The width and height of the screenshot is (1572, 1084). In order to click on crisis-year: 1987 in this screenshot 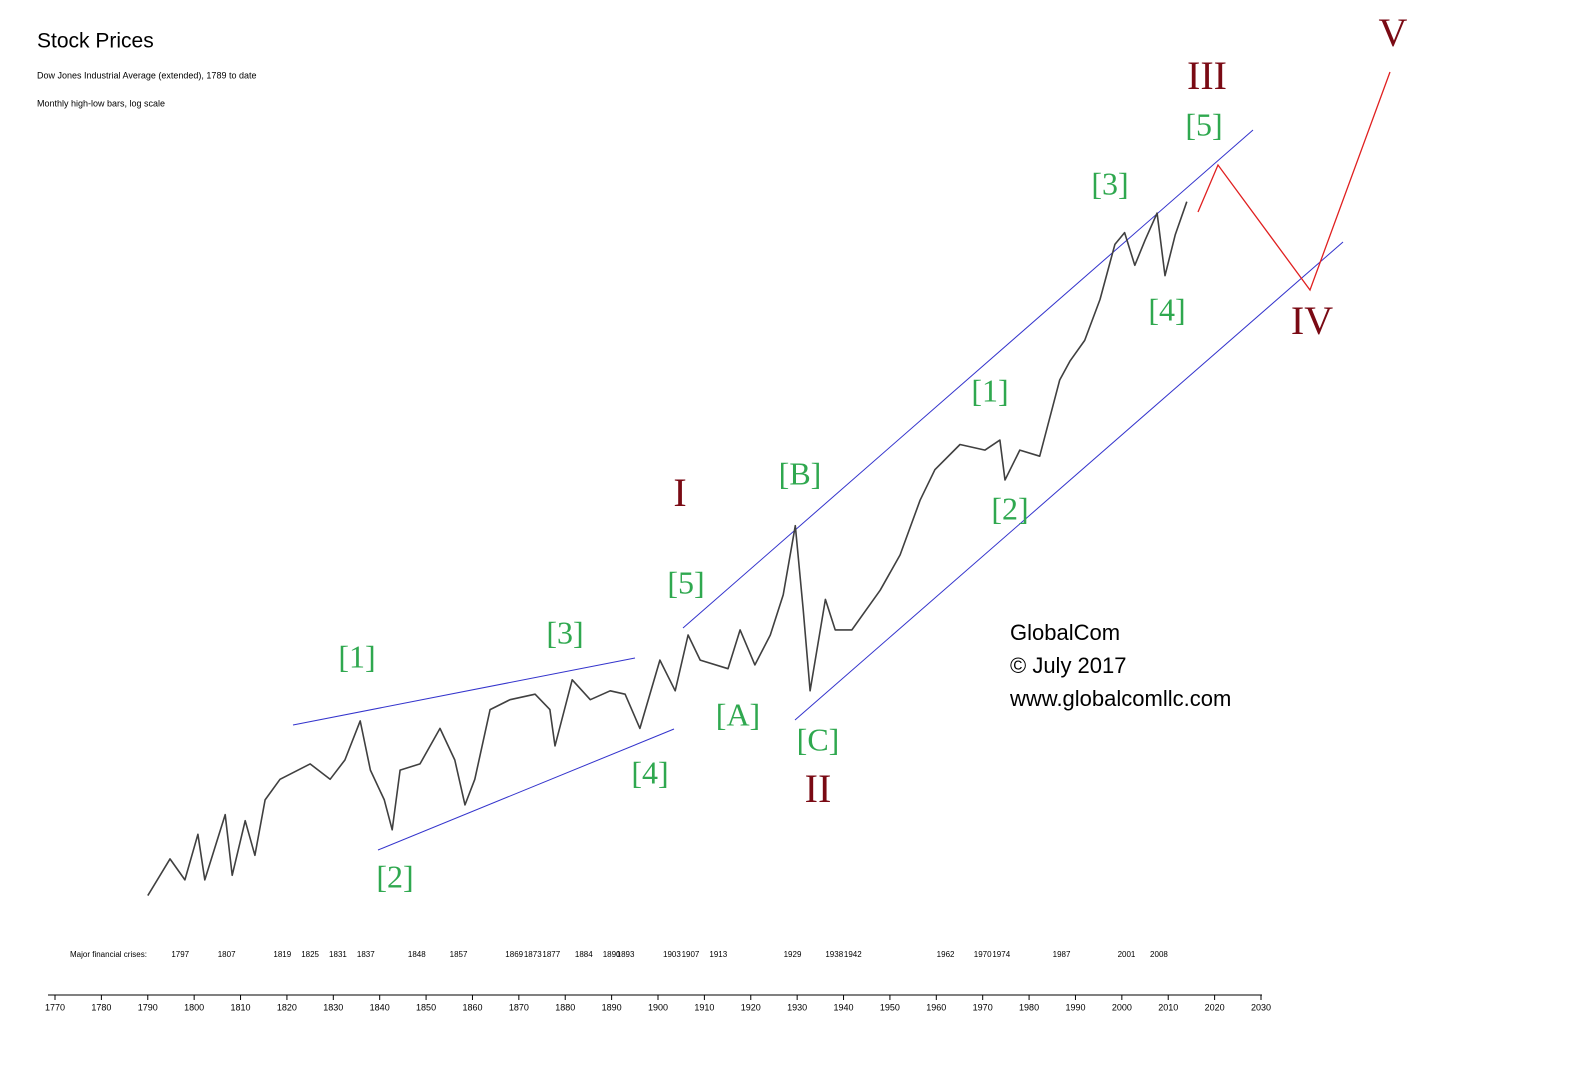, I will do `click(1062, 954)`.